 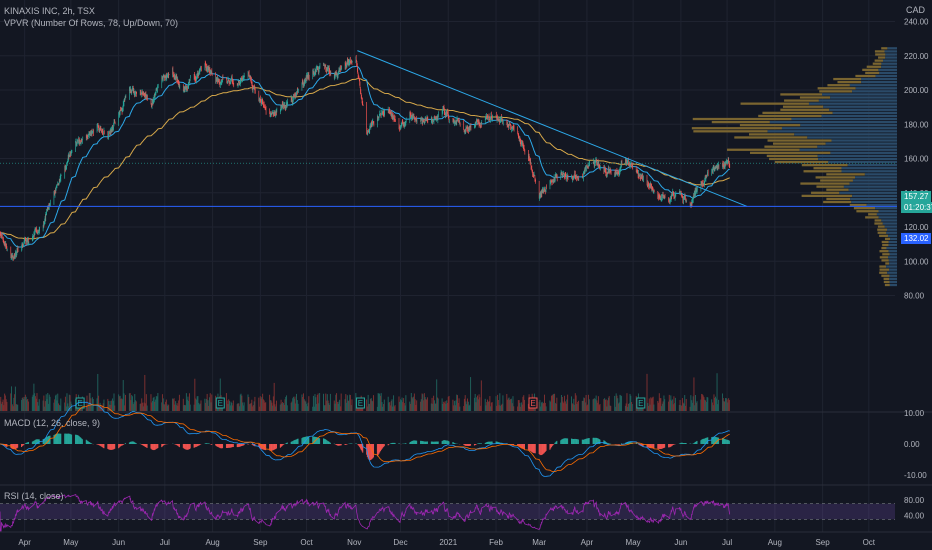 What do you see at coordinates (34, 496) in the screenshot?
I see `rsi-label: RSI (14, close)` at bounding box center [34, 496].